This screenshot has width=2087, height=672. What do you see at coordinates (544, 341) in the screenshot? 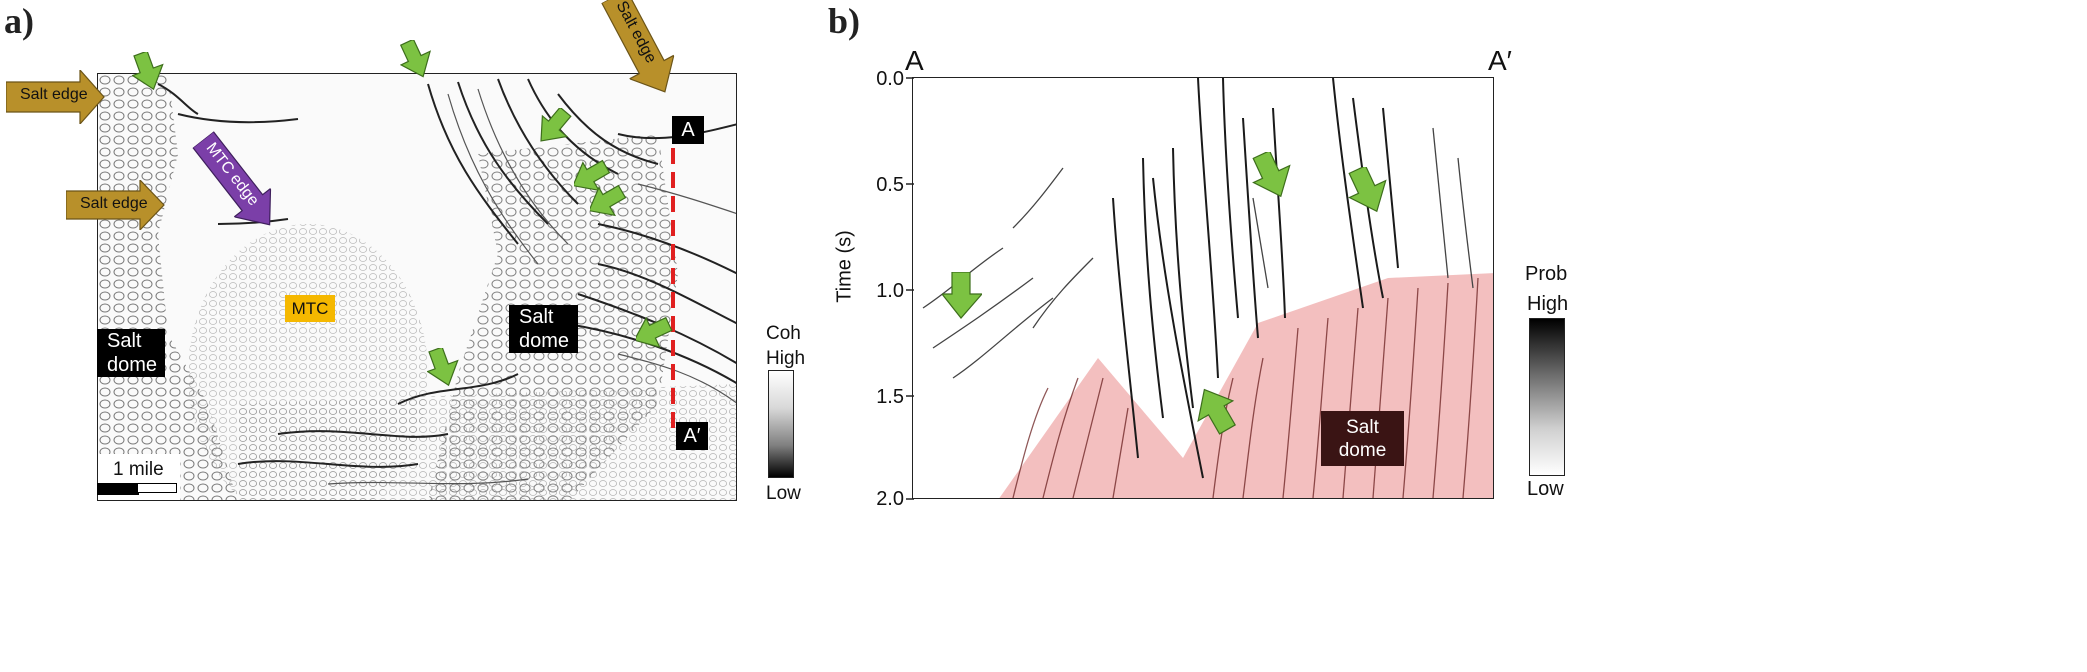
I see `salt-dome-center-line2: dome` at bounding box center [544, 341].